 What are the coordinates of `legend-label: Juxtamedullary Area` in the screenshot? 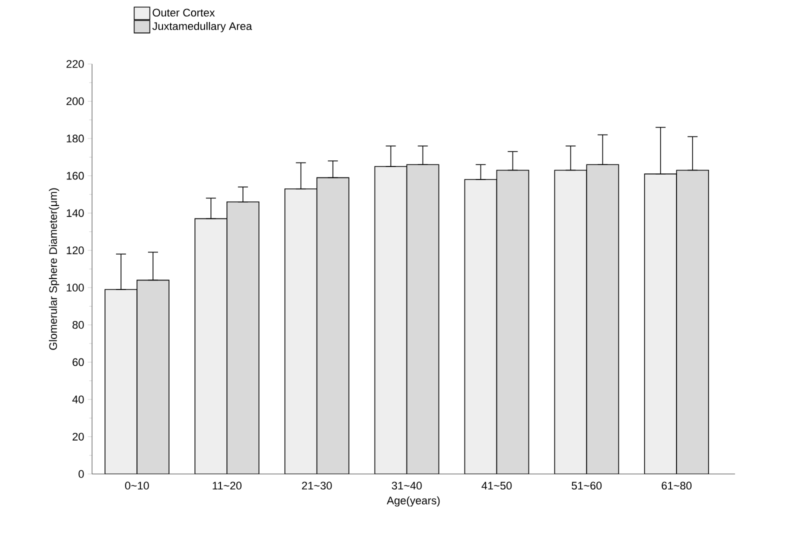 It's located at (202, 27).